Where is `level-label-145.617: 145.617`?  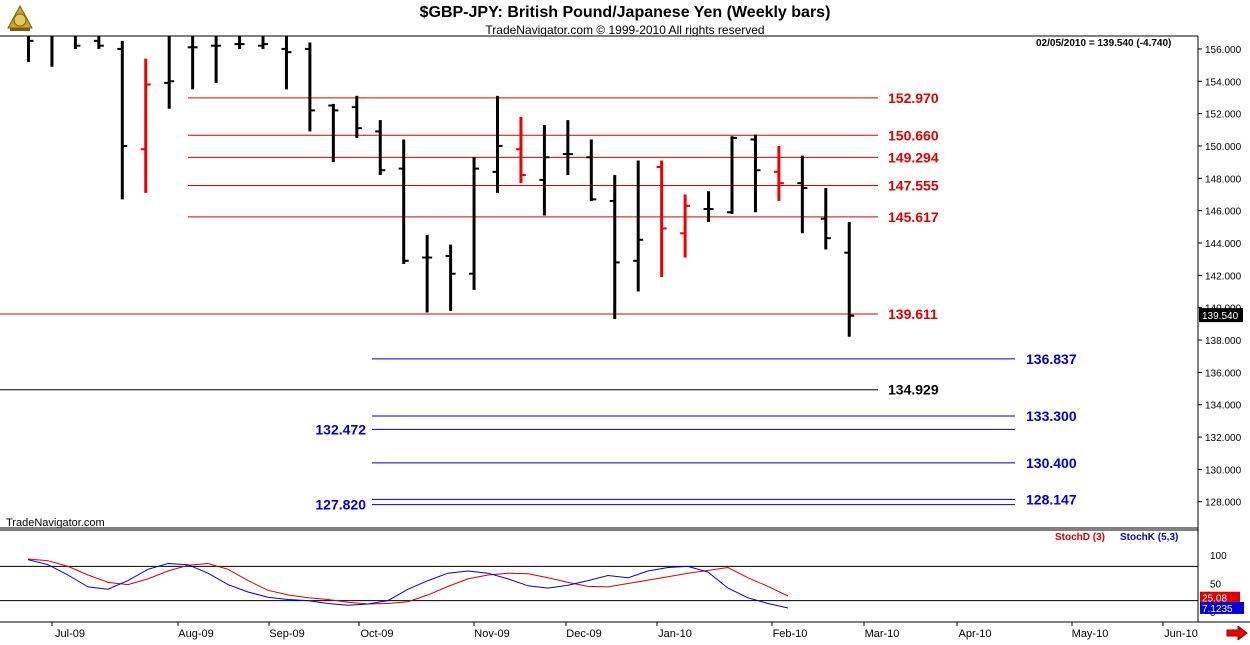 level-label-145.617: 145.617 is located at coordinates (913, 217).